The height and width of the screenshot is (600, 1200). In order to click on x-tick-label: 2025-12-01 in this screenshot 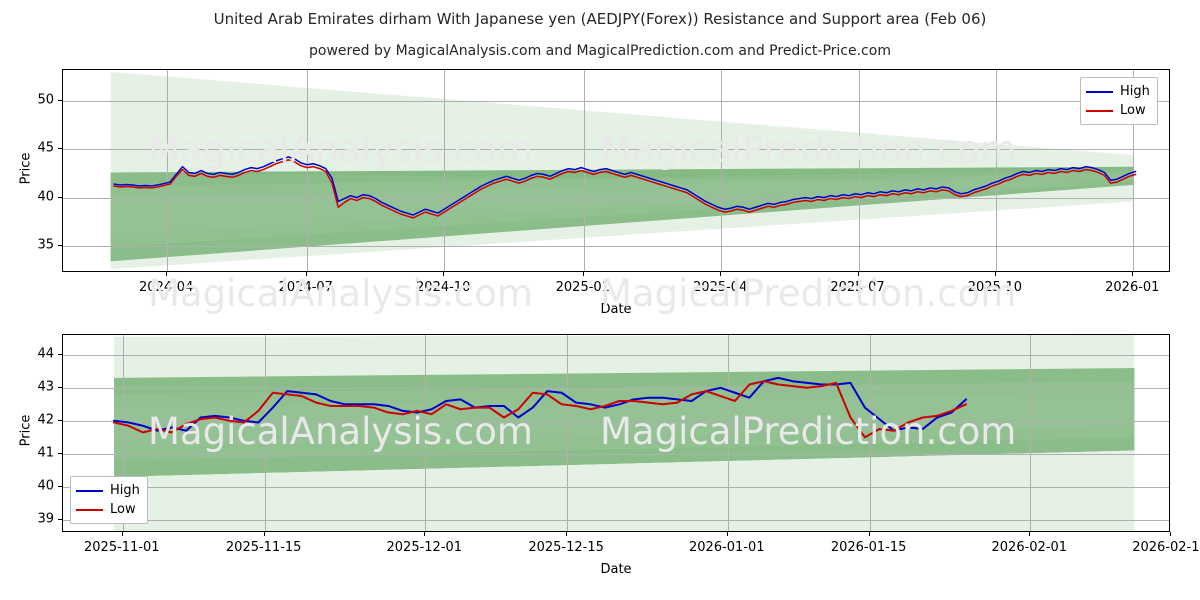, I will do `click(424, 547)`.